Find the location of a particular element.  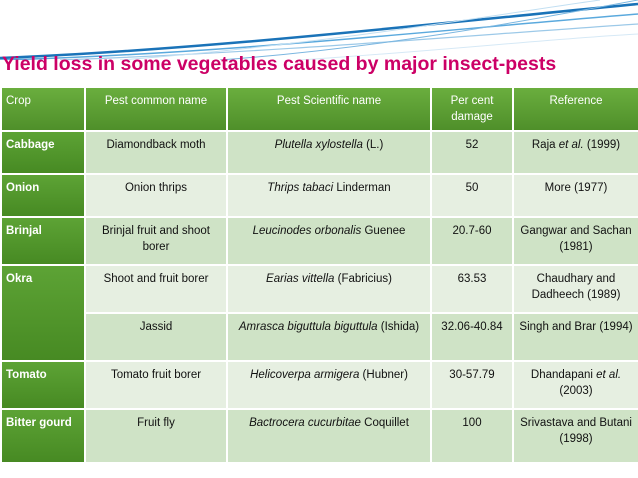

scientific-name-italic: Amrasca biguttula biguttula is located at coordinates (308, 327).